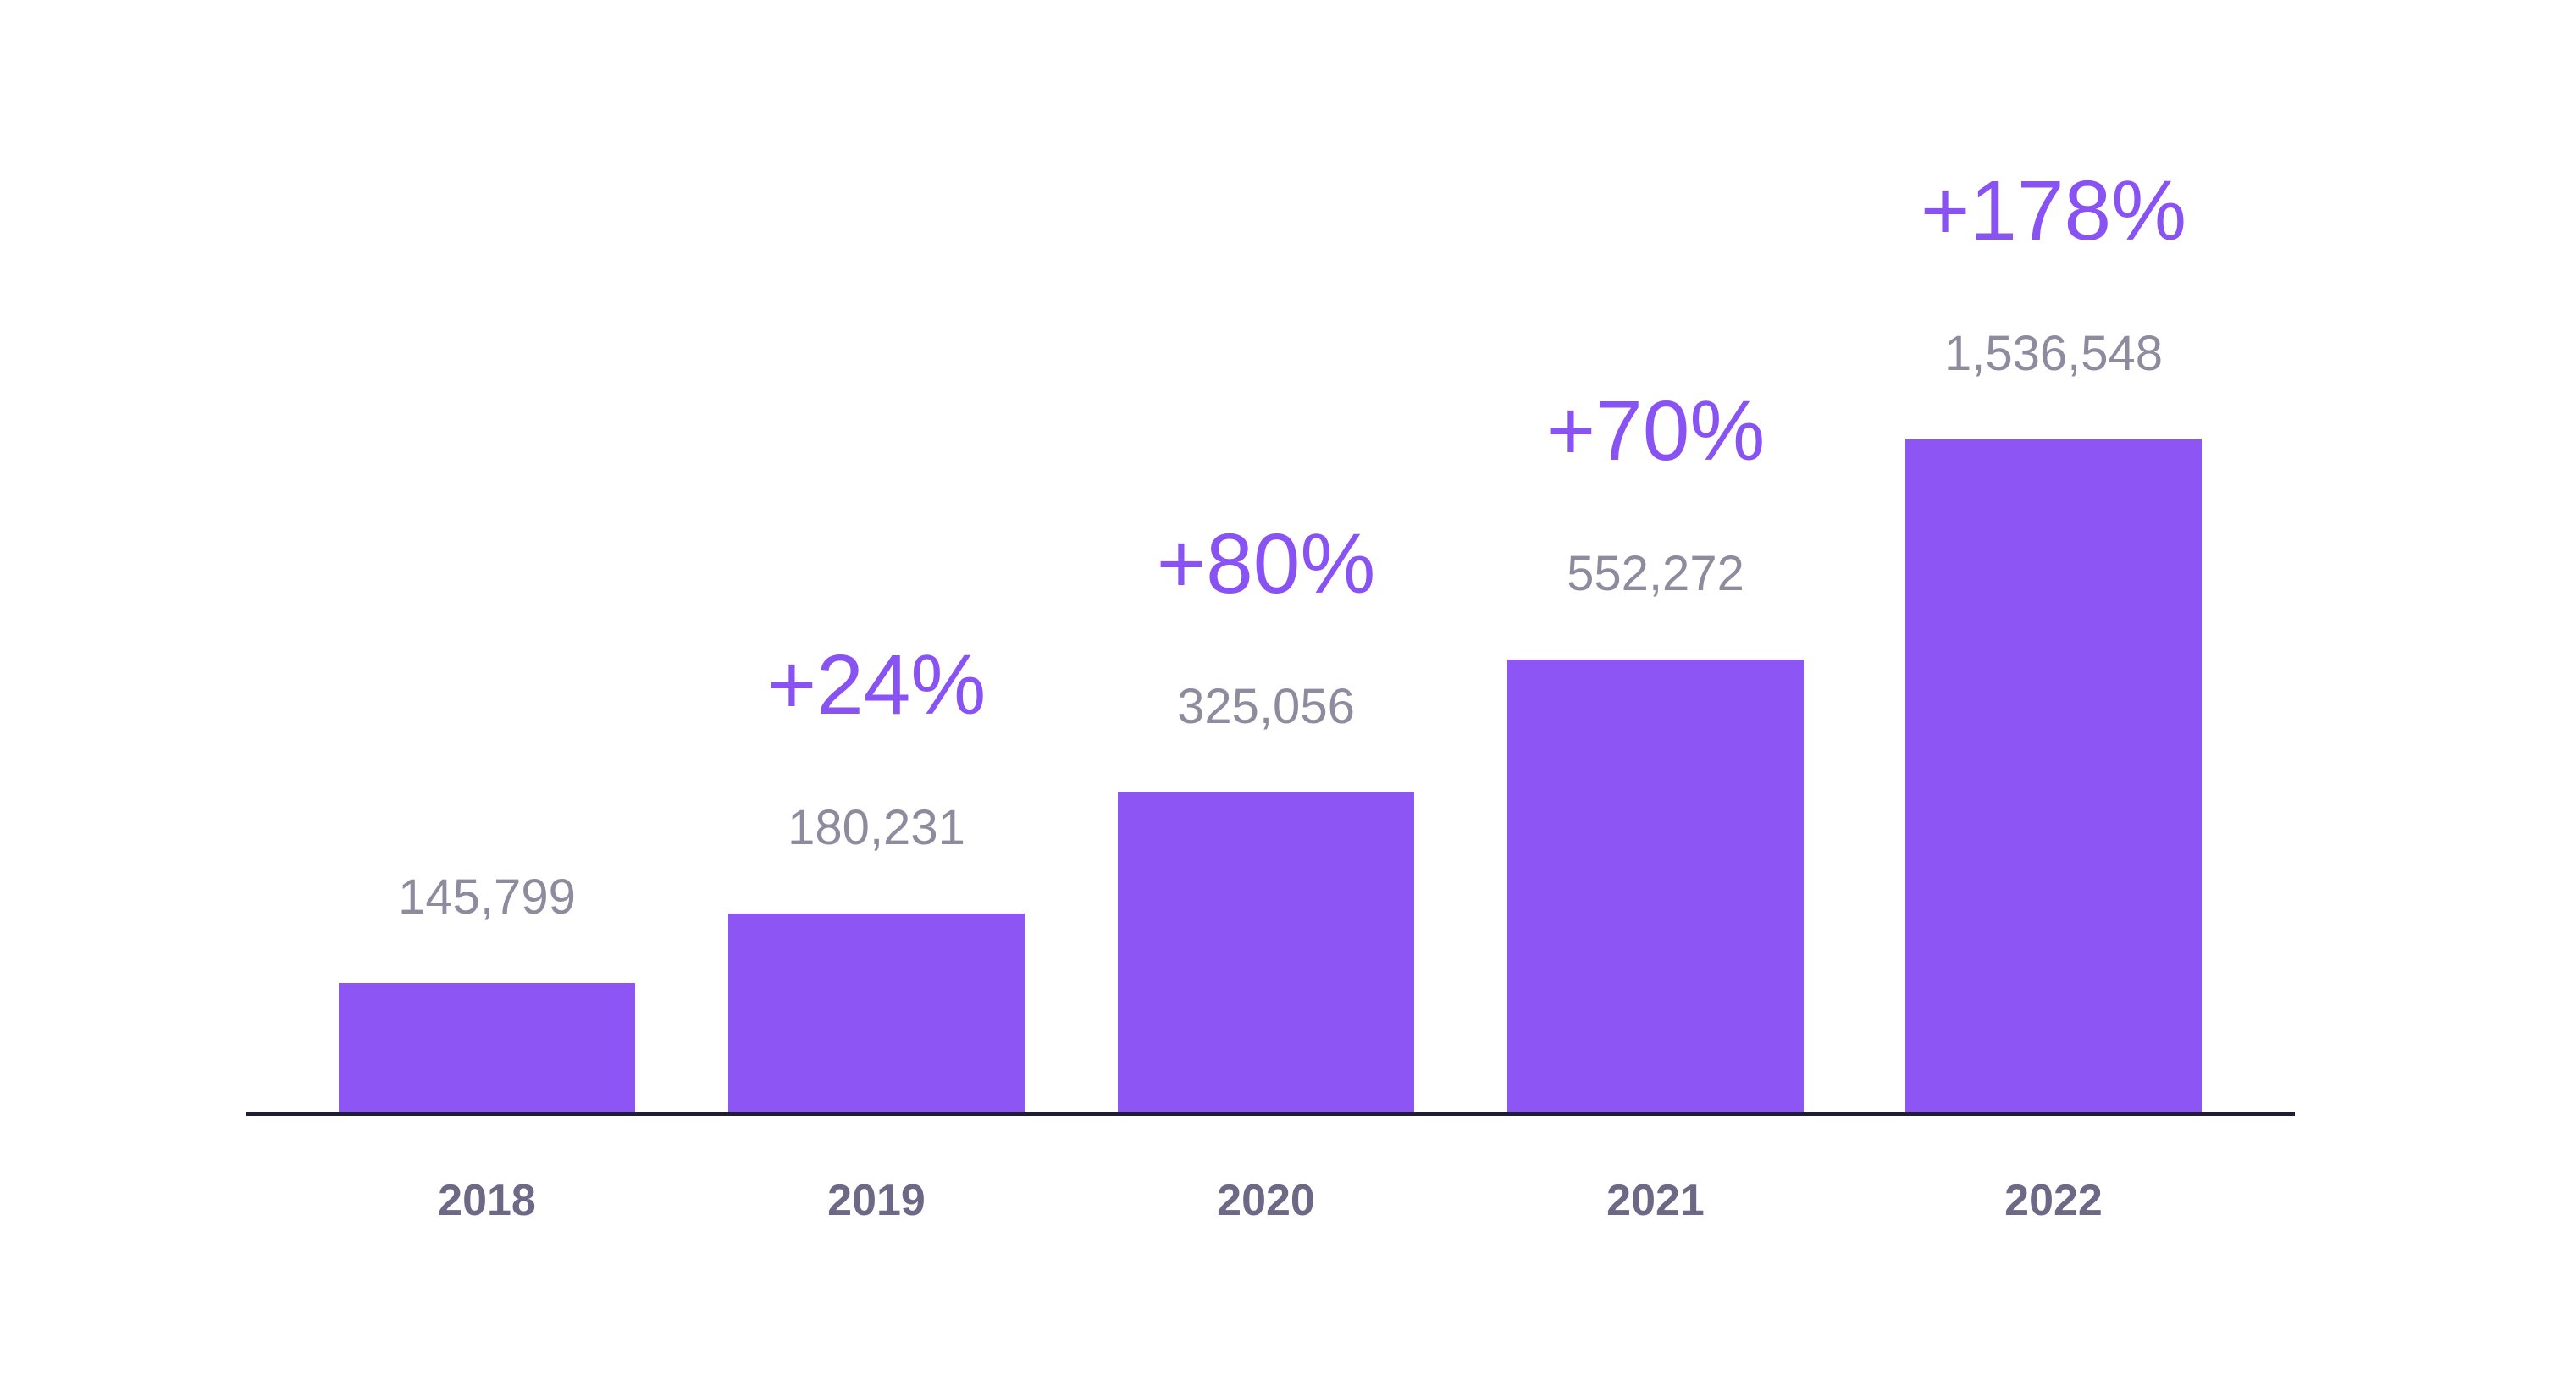 This screenshot has height=1375, width=2576. Describe the element at coordinates (487, 1048) in the screenshot. I see `bar-2018` at that location.